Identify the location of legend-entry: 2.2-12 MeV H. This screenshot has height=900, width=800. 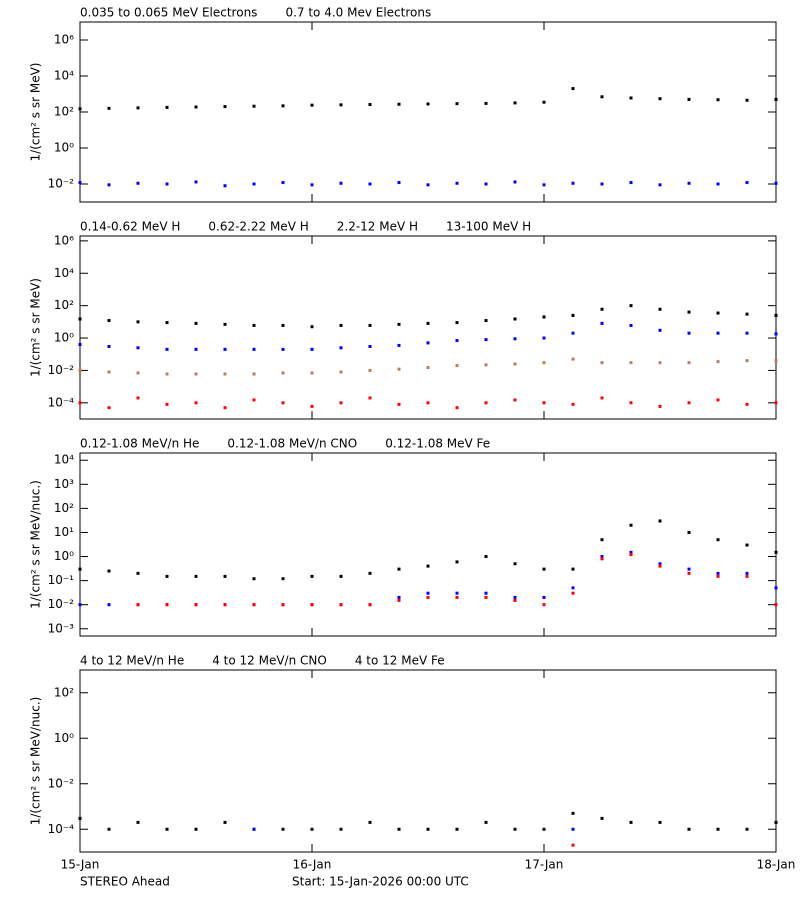
(377, 227).